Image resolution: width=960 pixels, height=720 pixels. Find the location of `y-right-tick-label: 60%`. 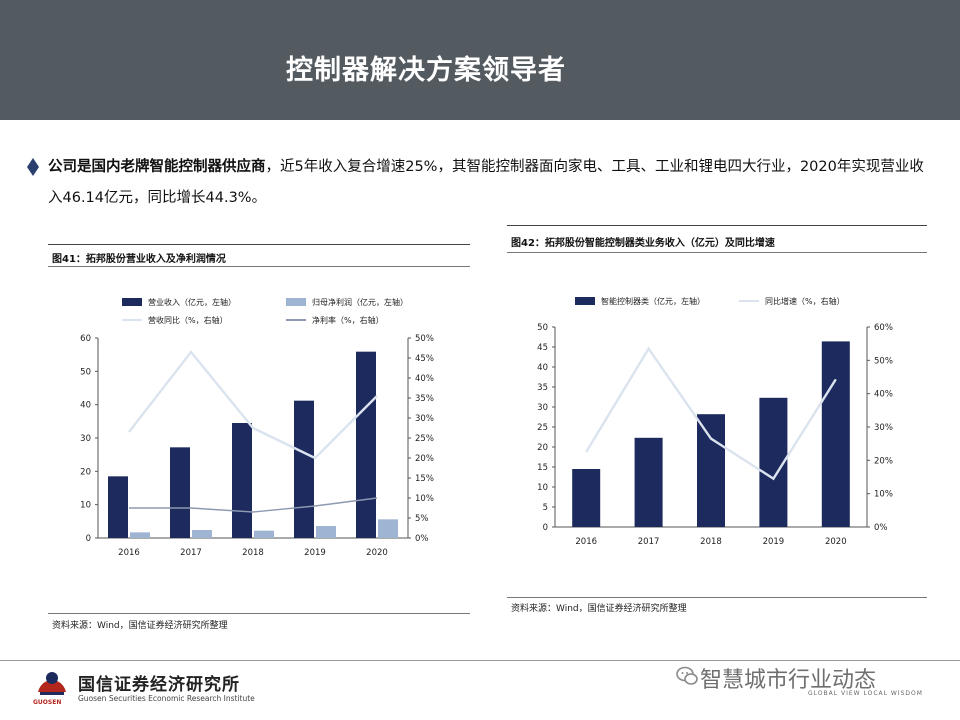

y-right-tick-label: 60% is located at coordinates (883, 328).